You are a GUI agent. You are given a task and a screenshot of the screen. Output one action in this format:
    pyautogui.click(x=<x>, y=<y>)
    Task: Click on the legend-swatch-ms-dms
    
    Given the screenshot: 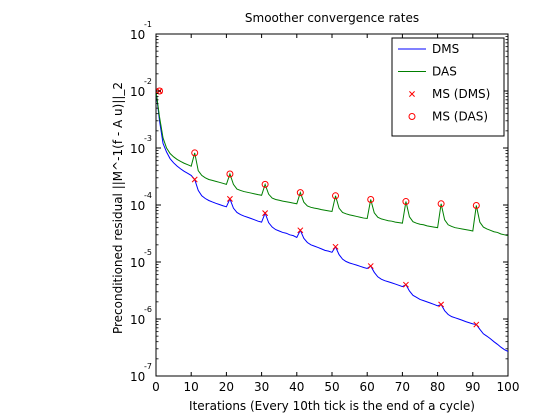 What is the action you would take?
    pyautogui.click(x=412, y=94)
    